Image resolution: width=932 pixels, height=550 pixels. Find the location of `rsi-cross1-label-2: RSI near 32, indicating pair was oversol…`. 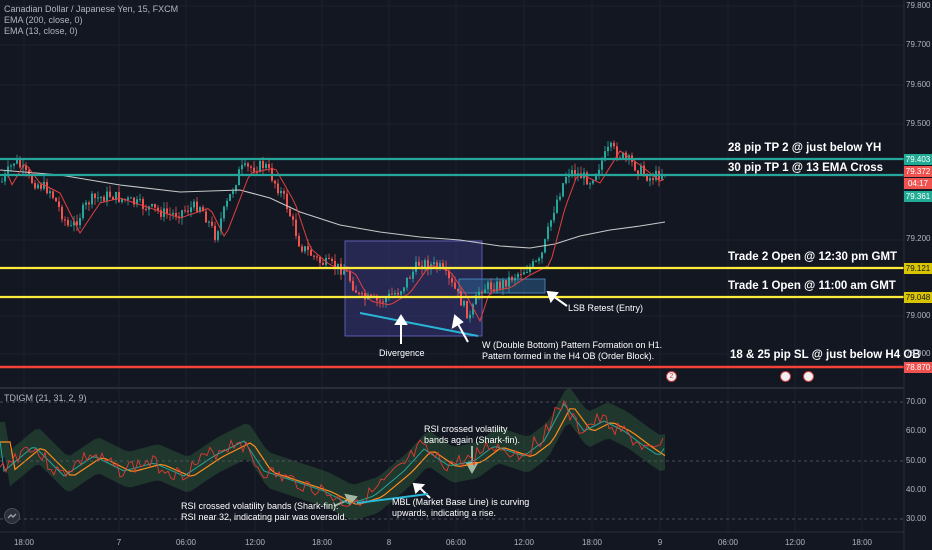

rsi-cross1-label-2: RSI near 32, indicating pair was oversol… is located at coordinates (264, 517).